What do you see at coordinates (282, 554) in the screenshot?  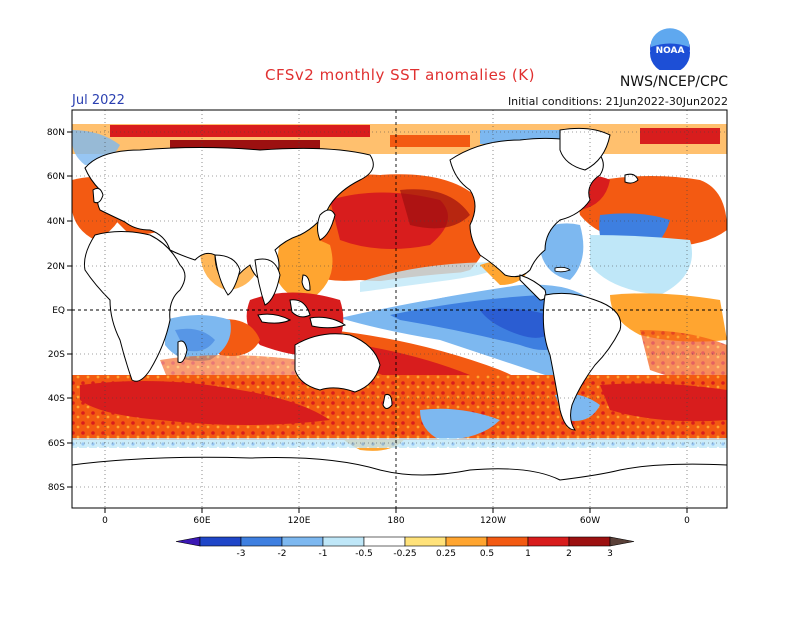 I see `colorbar-label: -2` at bounding box center [282, 554].